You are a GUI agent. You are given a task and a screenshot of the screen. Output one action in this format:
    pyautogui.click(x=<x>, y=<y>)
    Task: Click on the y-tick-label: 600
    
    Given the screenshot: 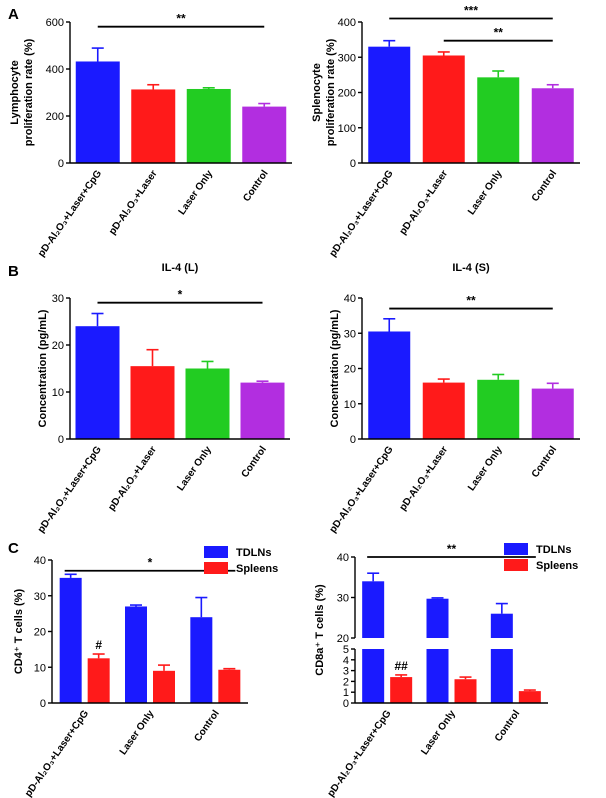 What is the action you would take?
    pyautogui.click(x=55, y=23)
    